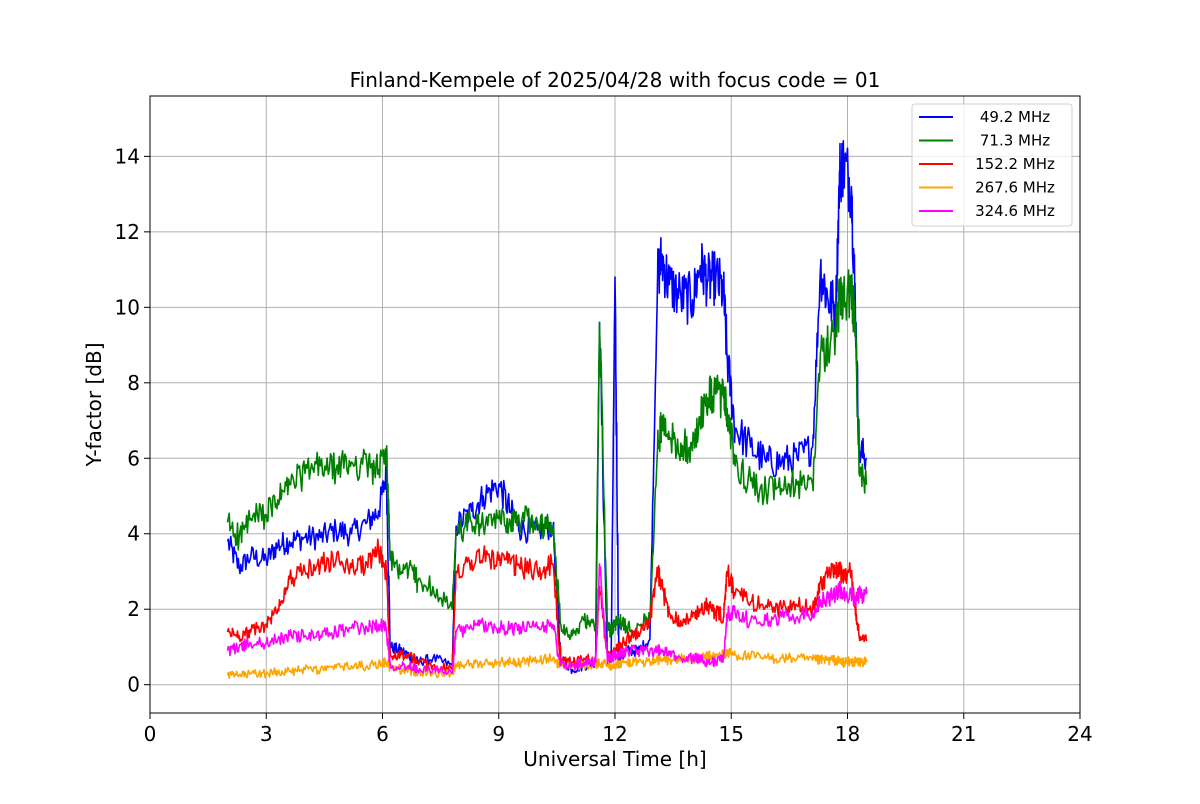 This screenshot has width=1200, height=804. I want to click on x-tick-label: 6, so click(382, 734).